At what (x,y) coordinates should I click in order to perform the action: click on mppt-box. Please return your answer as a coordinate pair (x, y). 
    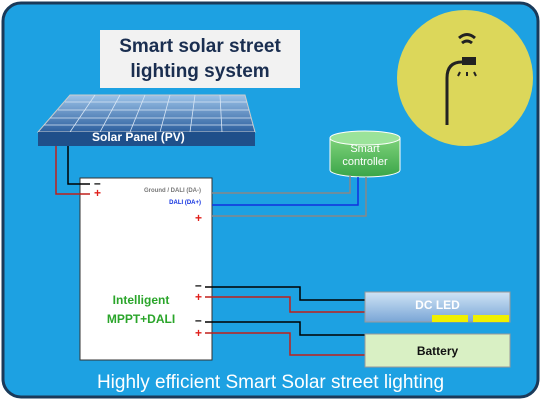
    Looking at the image, I should click on (146, 269).